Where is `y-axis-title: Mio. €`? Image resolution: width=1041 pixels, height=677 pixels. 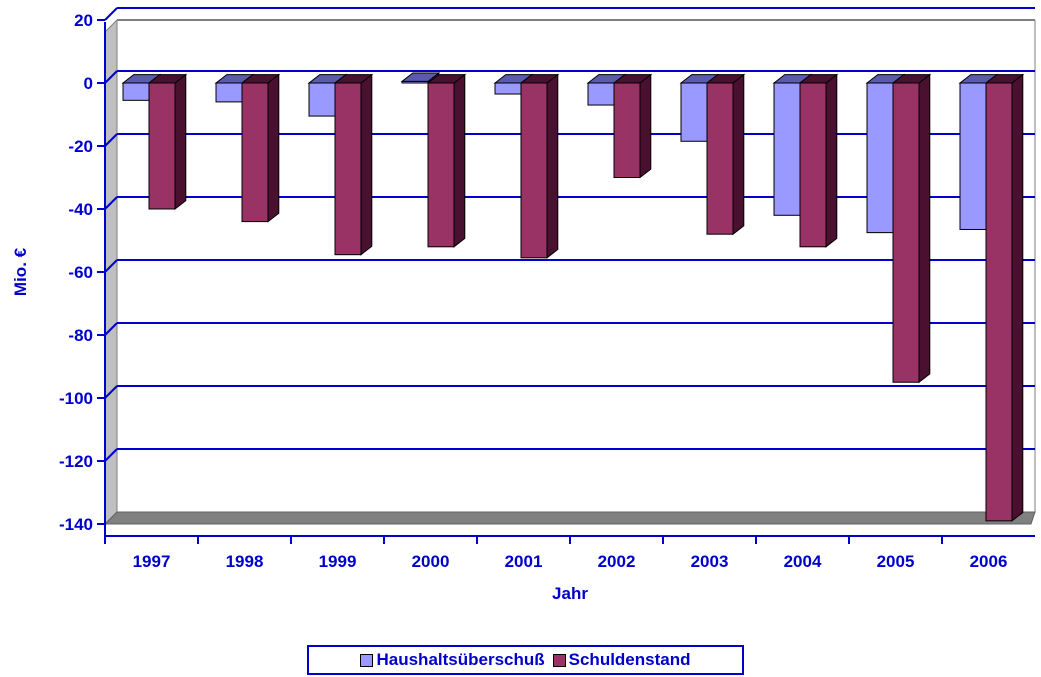
y-axis-title: Mio. € is located at coordinates (20, 271).